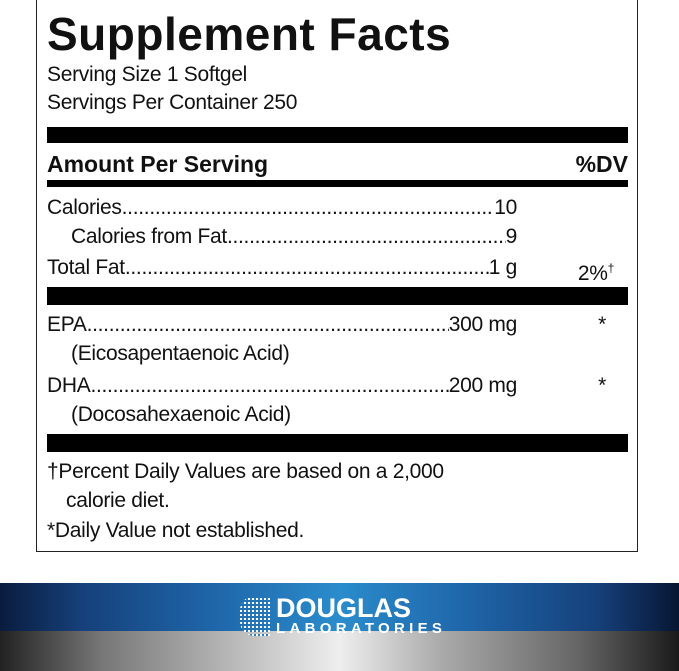 The width and height of the screenshot is (679, 671). I want to click on nutrient-row-total-fat: Total Fat 1 g 2%†, so click(337, 271).